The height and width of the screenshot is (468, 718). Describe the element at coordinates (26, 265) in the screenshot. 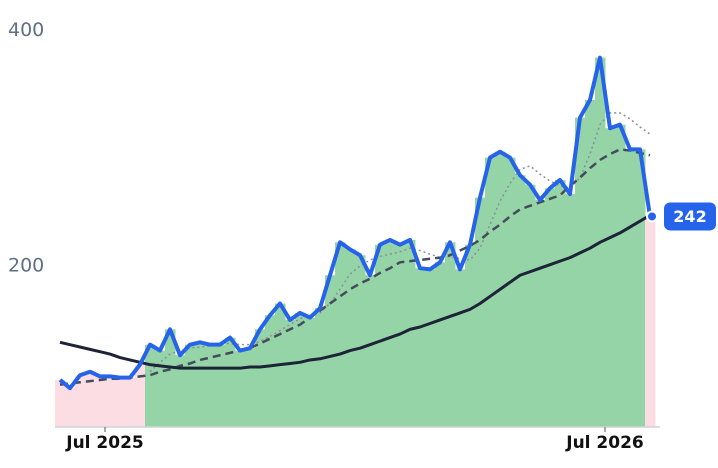

I see `y-tick-label: 200` at that location.